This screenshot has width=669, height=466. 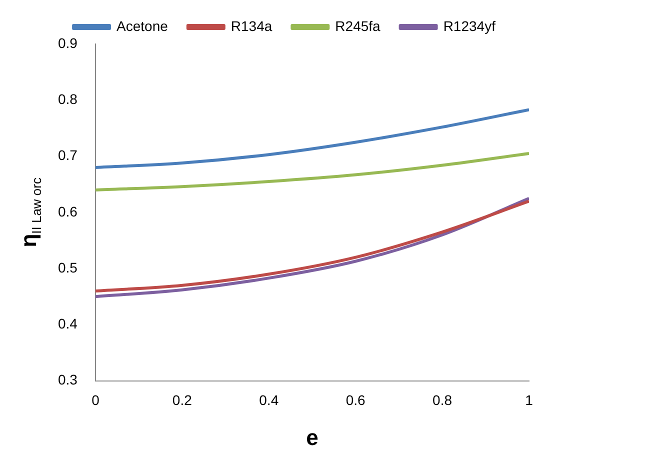 What do you see at coordinates (142, 26) in the screenshot?
I see `legend-label: Acetone` at bounding box center [142, 26].